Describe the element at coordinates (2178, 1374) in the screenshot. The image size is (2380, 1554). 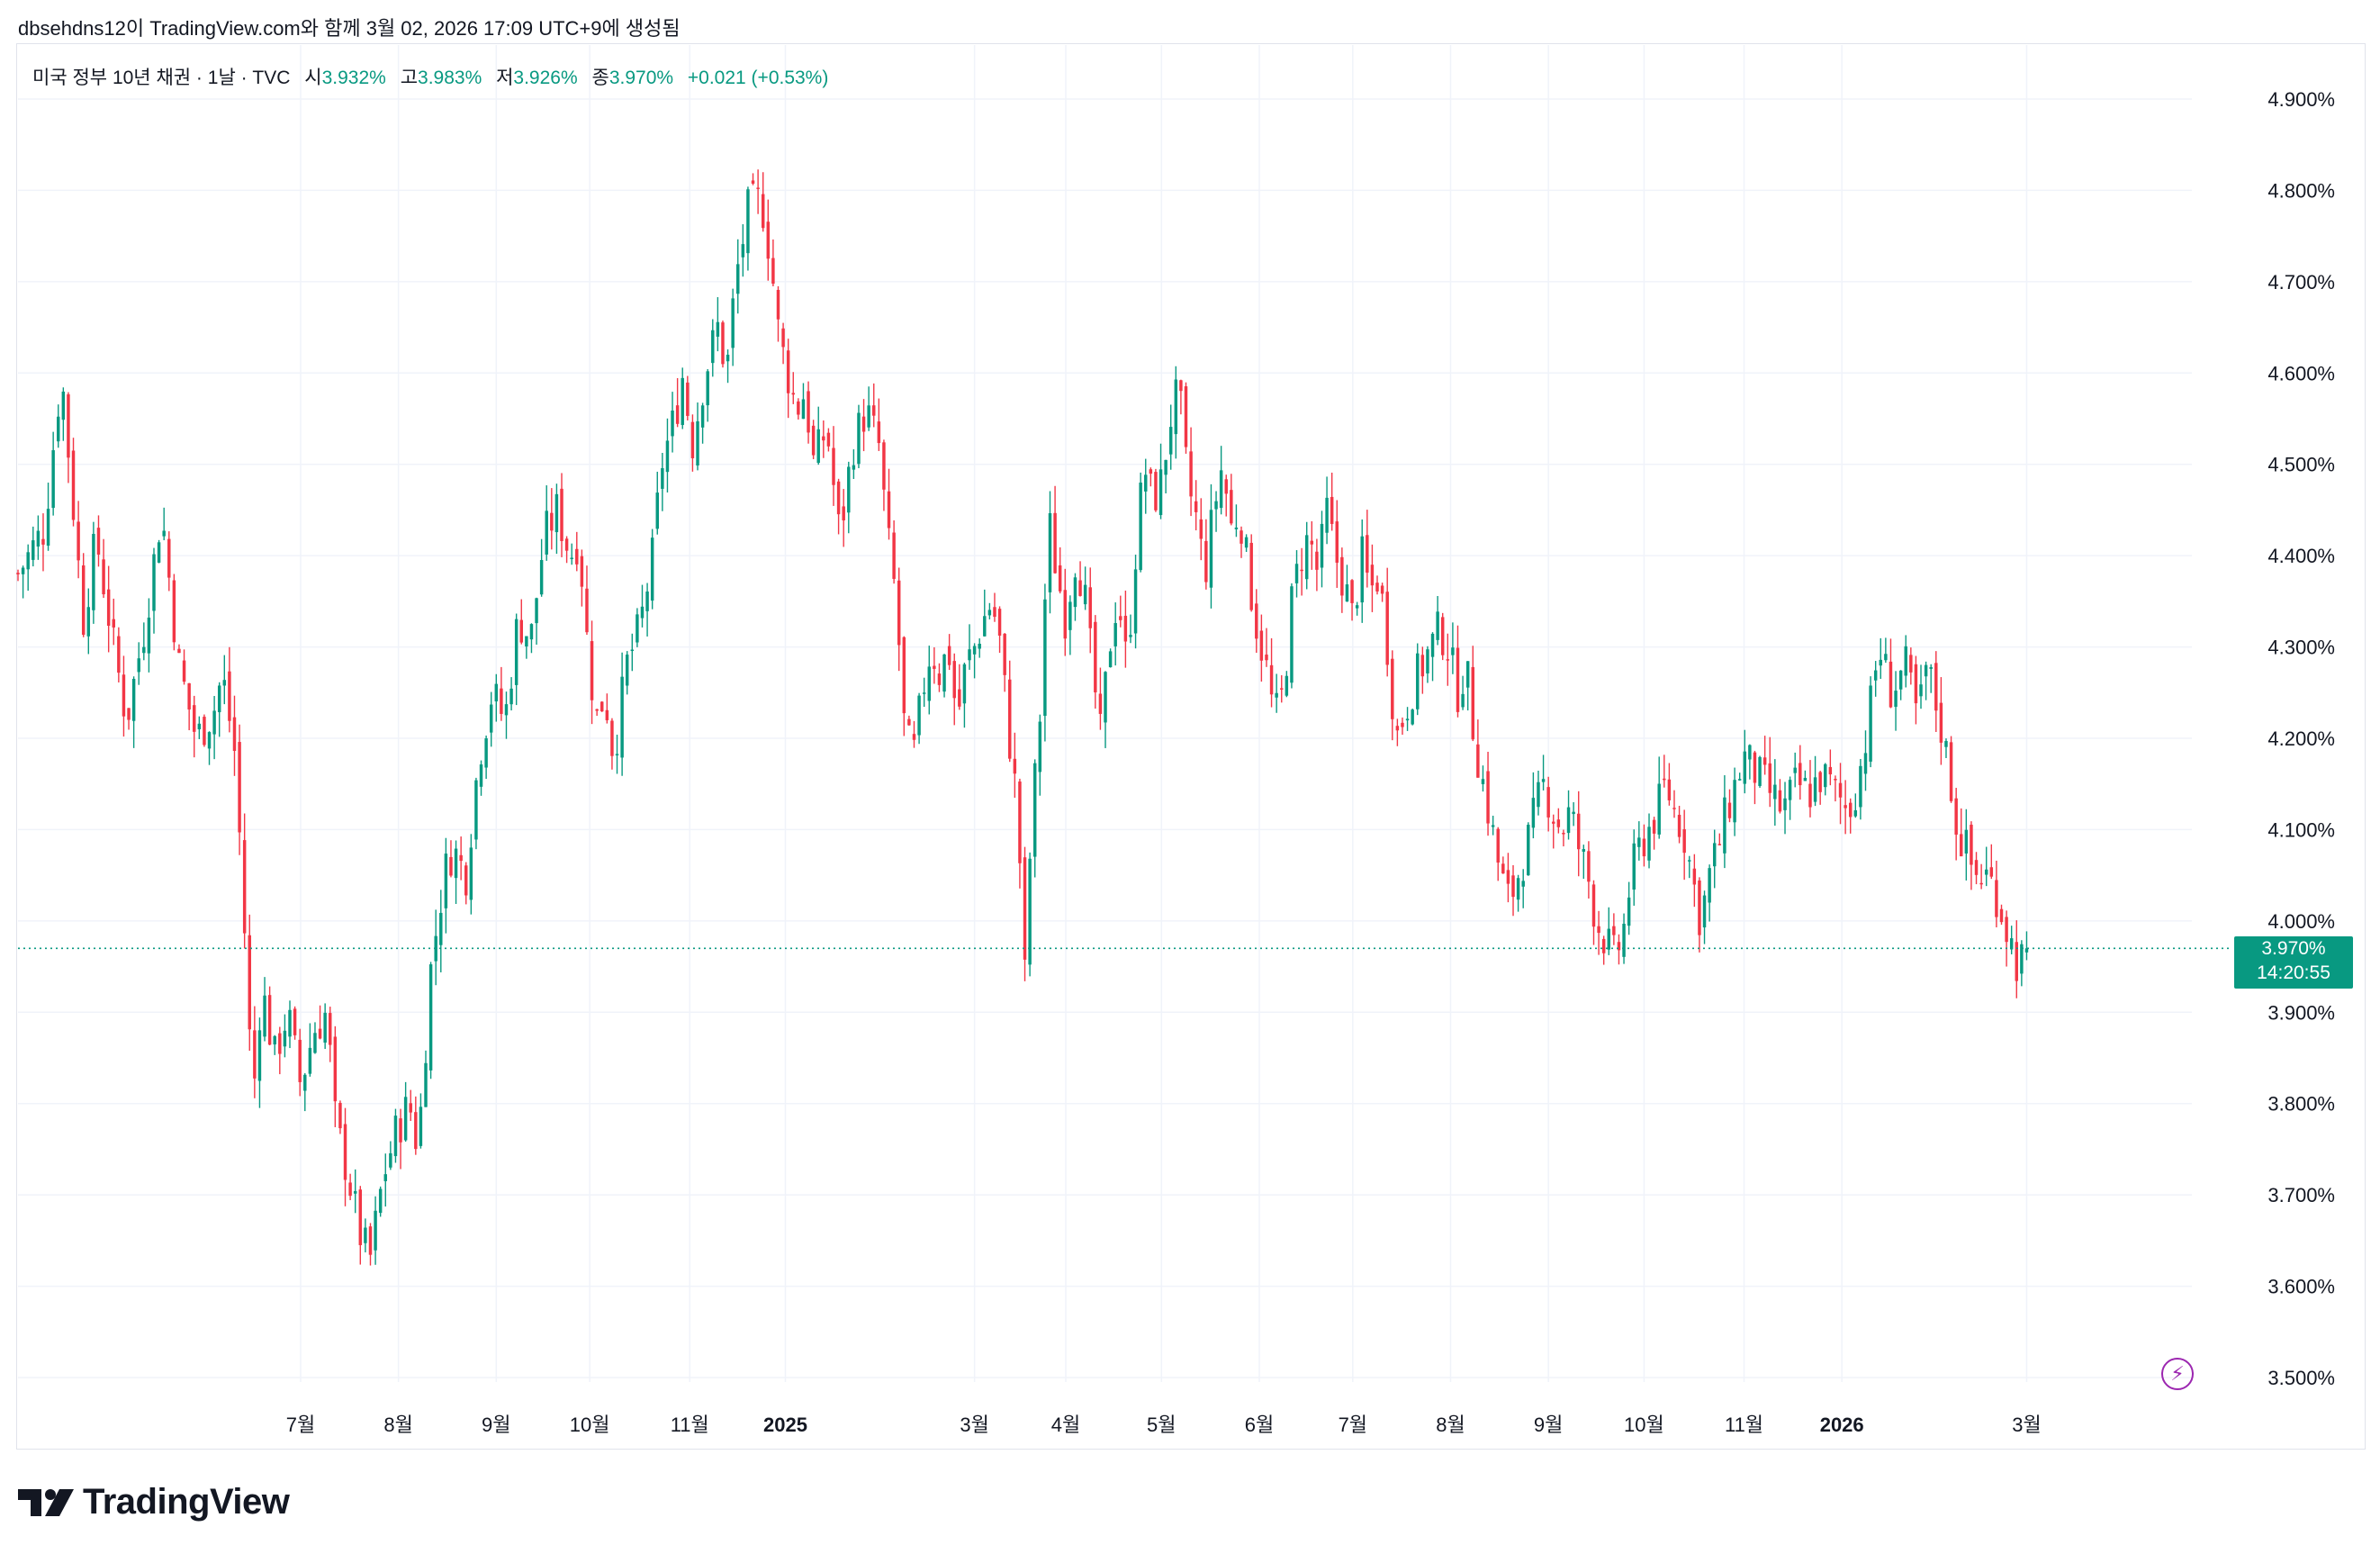
I see `lightning-icon: ⚡` at that location.